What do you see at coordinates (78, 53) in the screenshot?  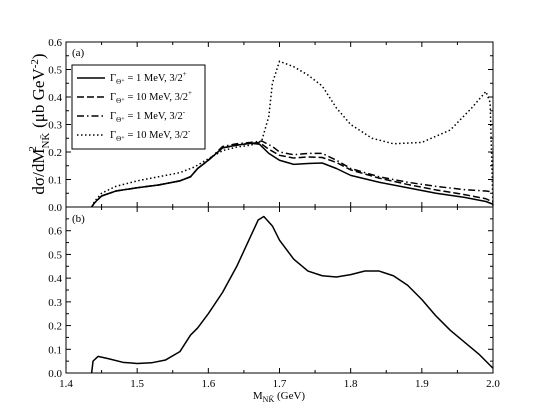 I see `panel-a-label: (a)` at bounding box center [78, 53].